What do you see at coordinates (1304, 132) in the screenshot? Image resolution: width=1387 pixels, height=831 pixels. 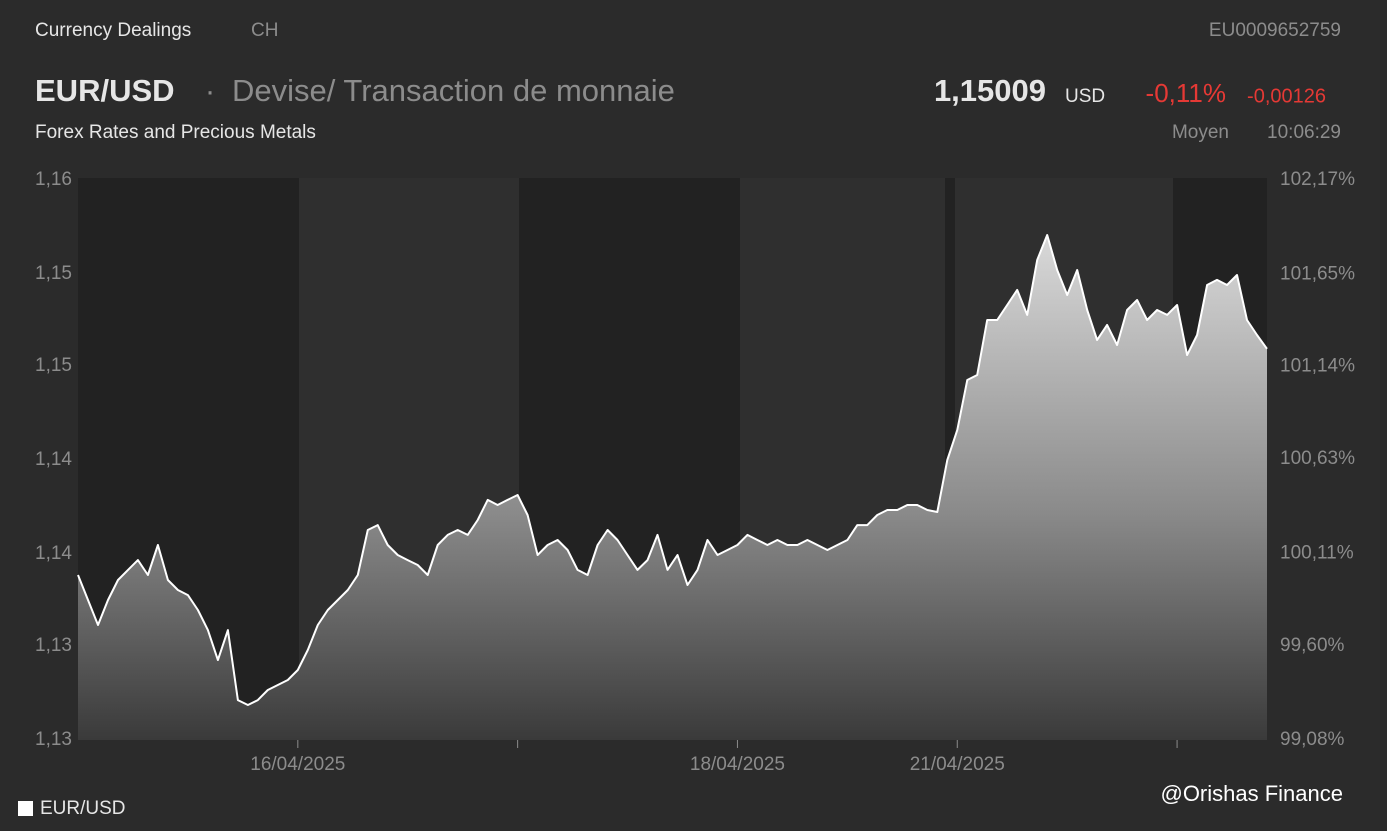 I see `time: 10:06:29` at bounding box center [1304, 132].